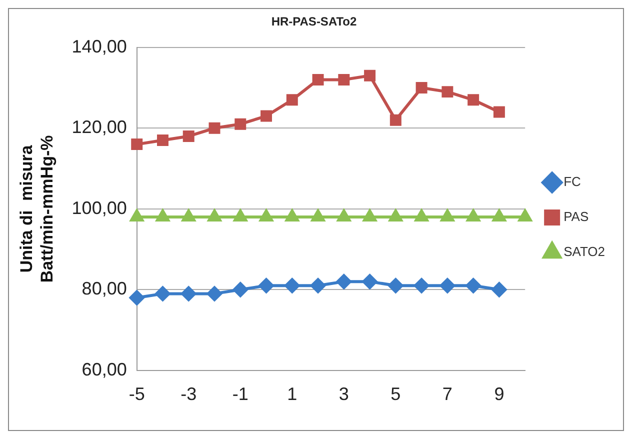 The image size is (632, 439). I want to click on x-tick-label: 7, so click(447, 394).